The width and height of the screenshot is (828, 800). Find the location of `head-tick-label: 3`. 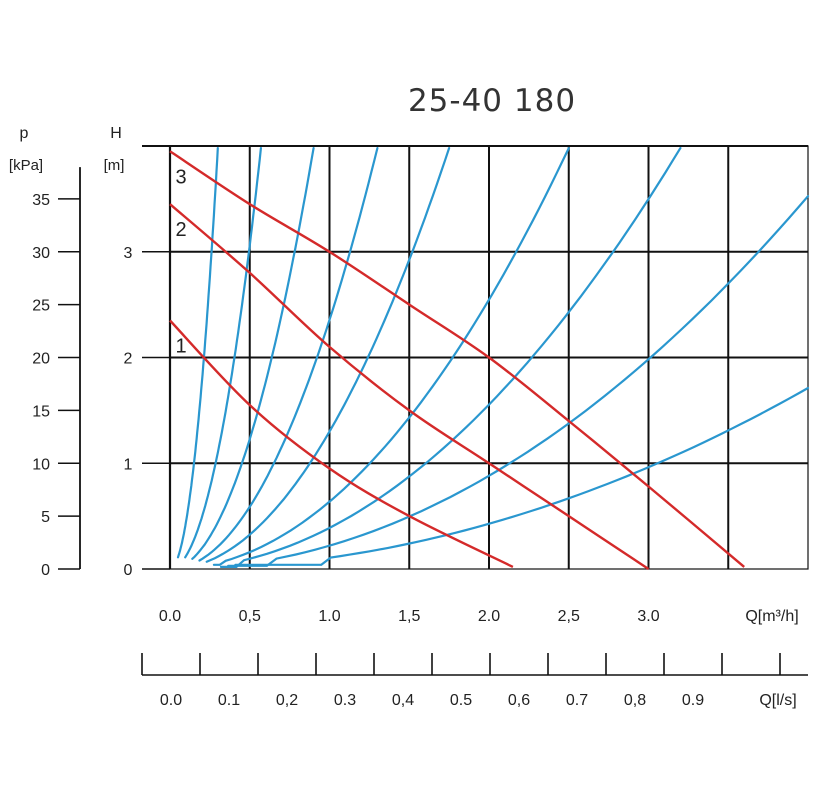

head-tick-label: 3 is located at coordinates (128, 253).